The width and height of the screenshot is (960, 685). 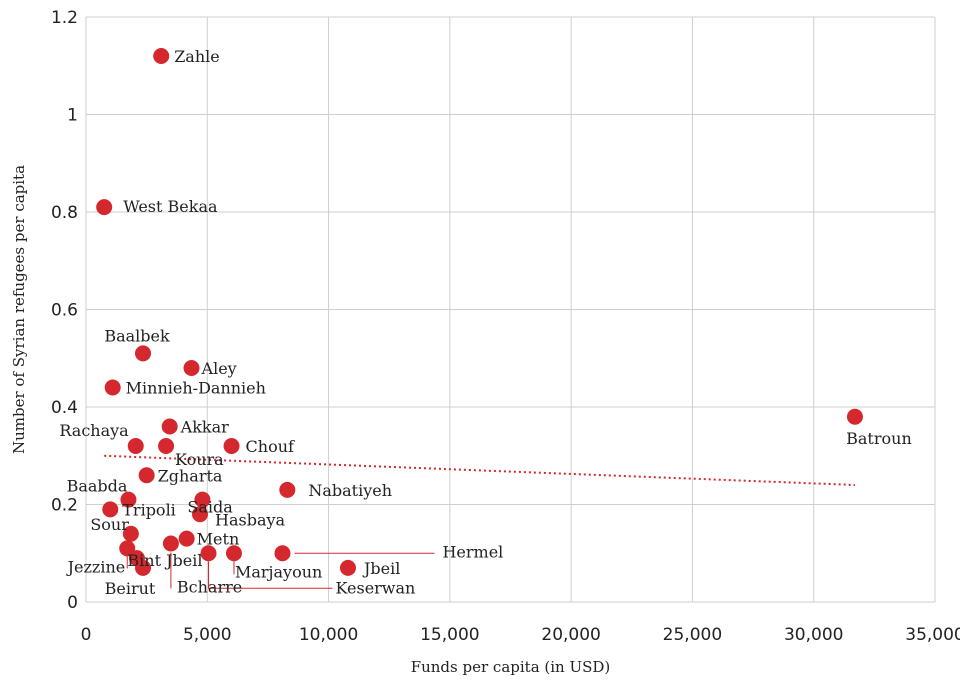 I want to click on y-tick-label: 0.6, so click(x=64, y=311).